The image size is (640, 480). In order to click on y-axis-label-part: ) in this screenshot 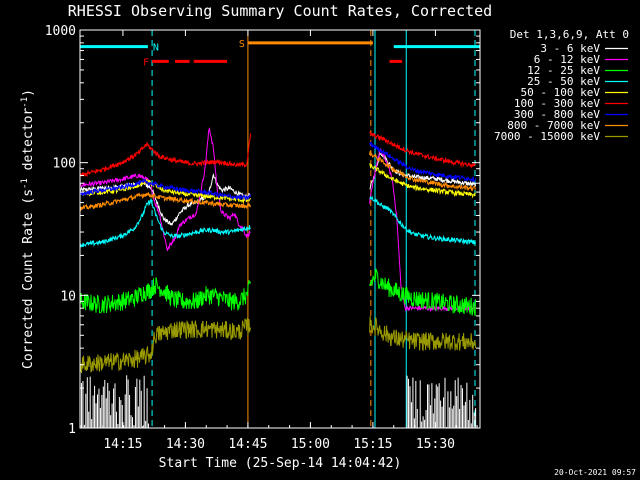, I will do `click(28, 93)`.